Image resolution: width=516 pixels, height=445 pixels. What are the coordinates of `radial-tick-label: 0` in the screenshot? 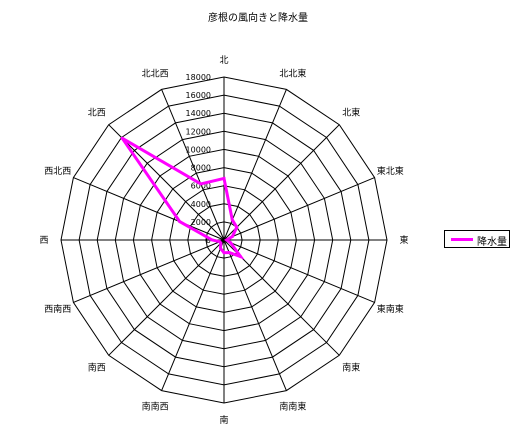 It's located at (208, 240).